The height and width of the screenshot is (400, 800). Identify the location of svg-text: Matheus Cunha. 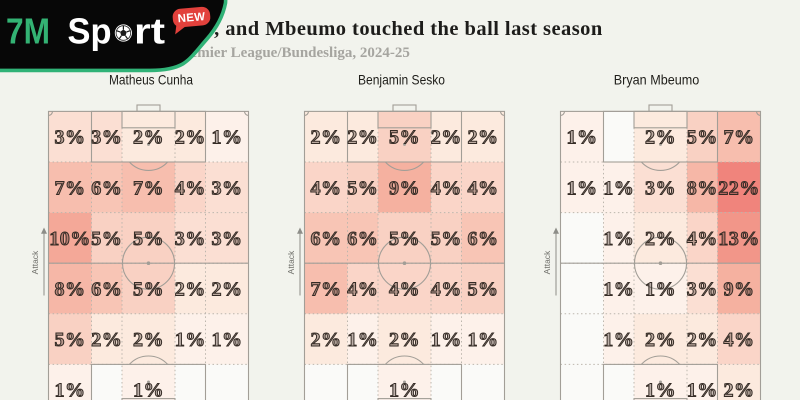
(151, 80).